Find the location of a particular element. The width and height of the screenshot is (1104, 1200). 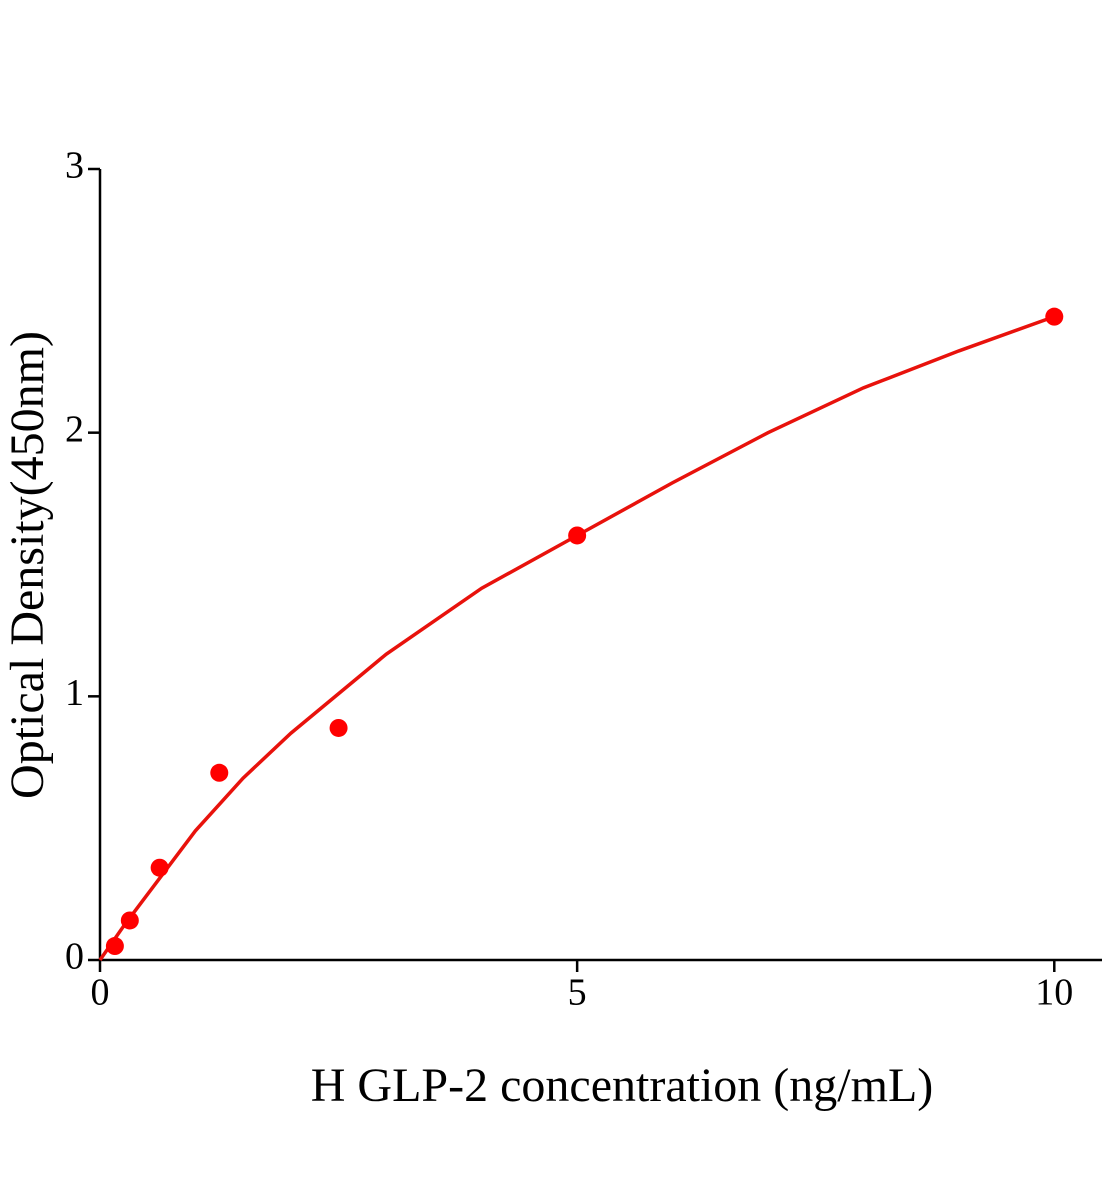

x-tick-label: 10 is located at coordinates (1054, 993).